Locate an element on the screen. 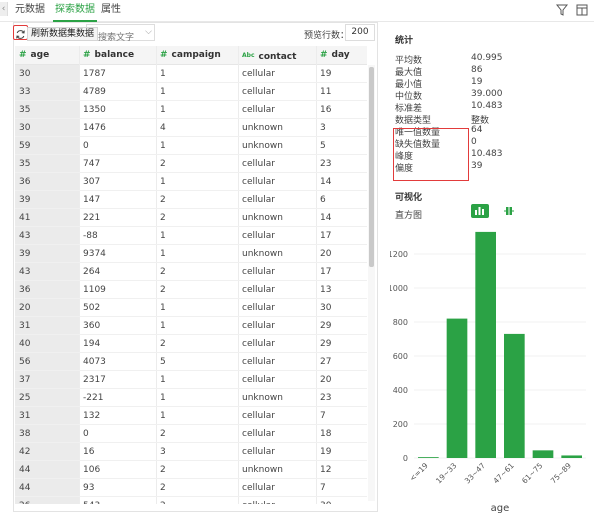 This screenshot has height=519, width=594. table-cell-day: 7 is located at coordinates (323, 488).